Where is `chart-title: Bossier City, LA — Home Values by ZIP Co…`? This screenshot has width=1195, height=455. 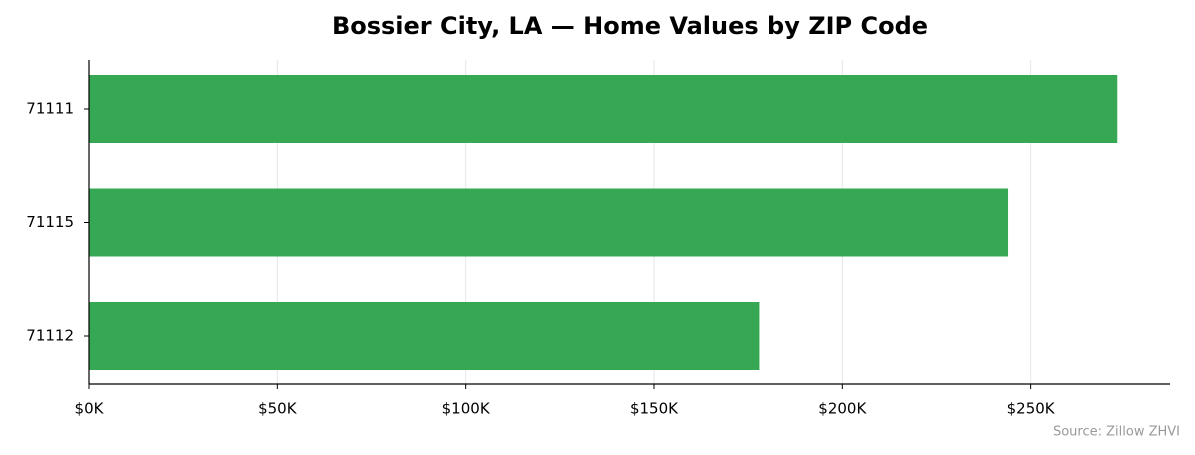 chart-title: Bossier City, LA — Home Values by ZIP Co… is located at coordinates (630, 26).